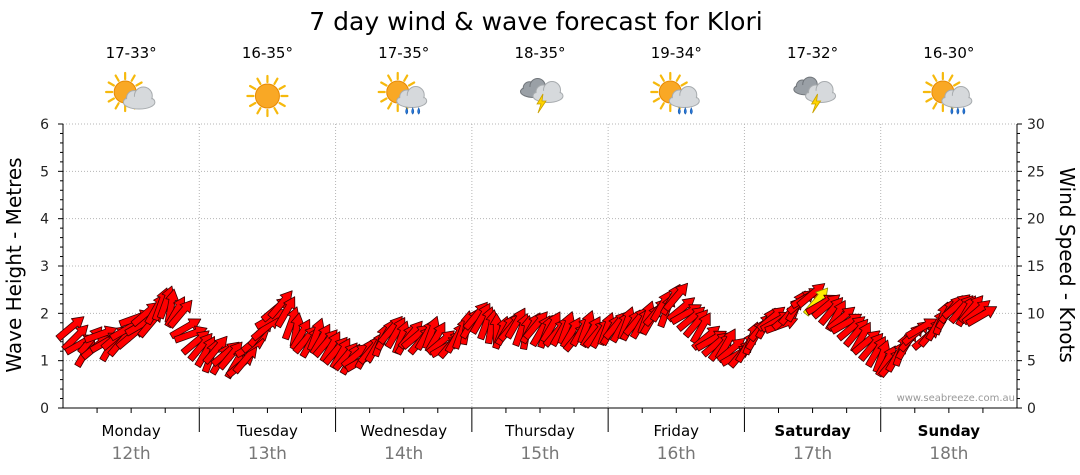  What do you see at coordinates (1036, 125) in the screenshot?
I see `y-right-tick-label: 30` at bounding box center [1036, 125].